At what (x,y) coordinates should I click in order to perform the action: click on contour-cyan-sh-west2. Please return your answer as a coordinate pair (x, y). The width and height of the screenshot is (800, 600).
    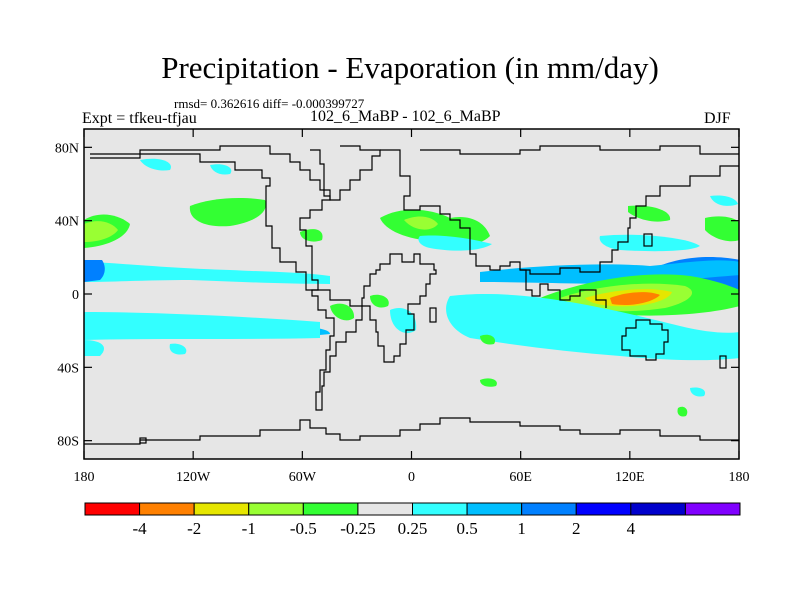
    Looking at the image, I should click on (94, 348).